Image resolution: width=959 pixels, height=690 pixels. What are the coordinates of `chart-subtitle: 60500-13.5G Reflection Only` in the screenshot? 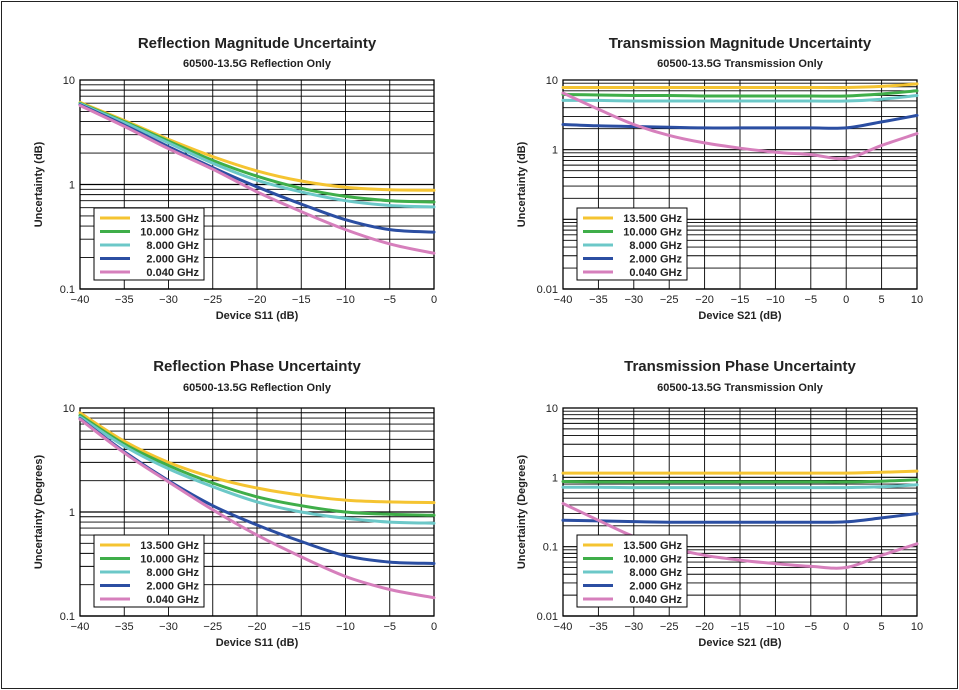 It's located at (257, 388).